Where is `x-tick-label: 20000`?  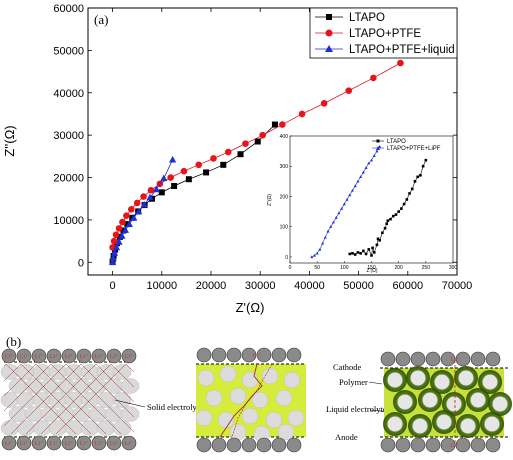
x-tick-label: 20000 is located at coordinates (211, 286).